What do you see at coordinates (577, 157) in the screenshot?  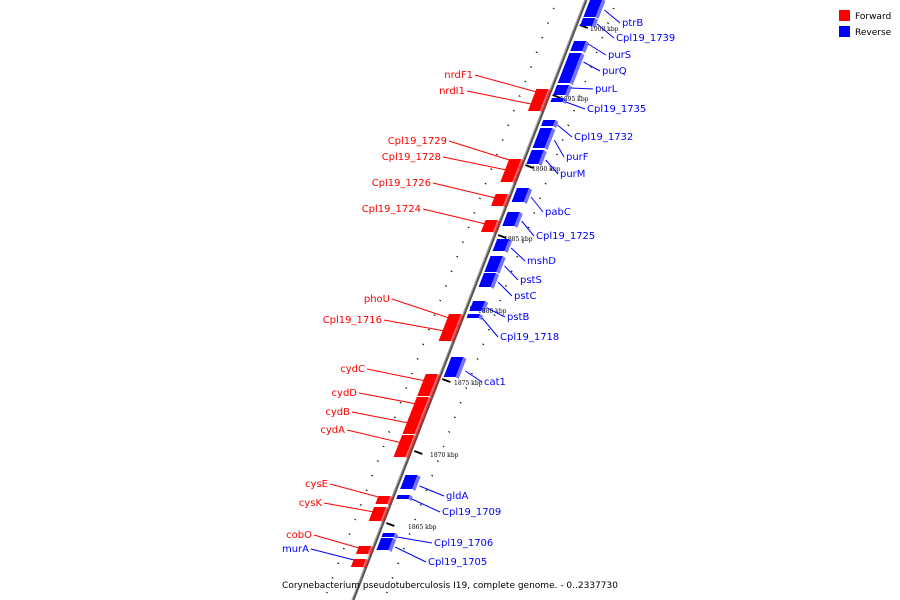 I see `gene-label: purF` at bounding box center [577, 157].